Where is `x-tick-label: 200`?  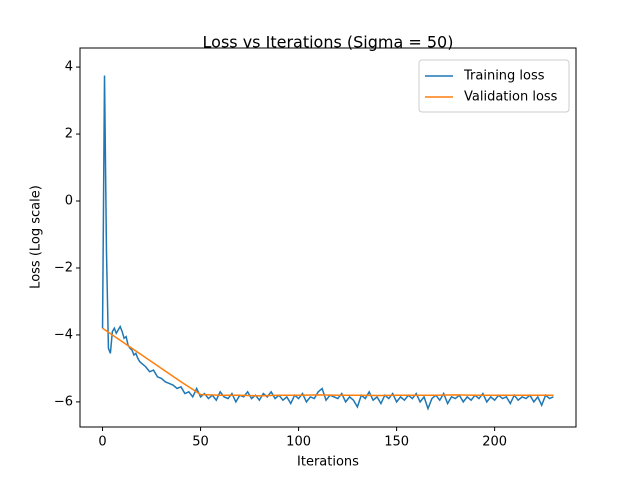
x-tick-label: 200 is located at coordinates (494, 442).